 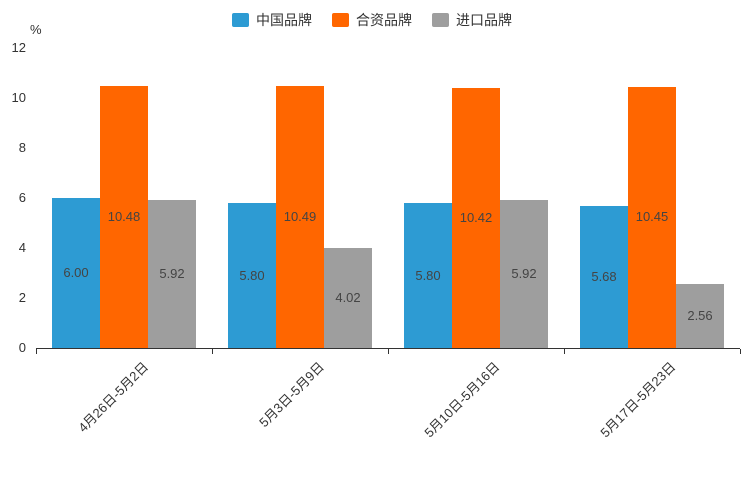 I want to click on legend-item-0: 中国品牌, so click(x=272, y=20).